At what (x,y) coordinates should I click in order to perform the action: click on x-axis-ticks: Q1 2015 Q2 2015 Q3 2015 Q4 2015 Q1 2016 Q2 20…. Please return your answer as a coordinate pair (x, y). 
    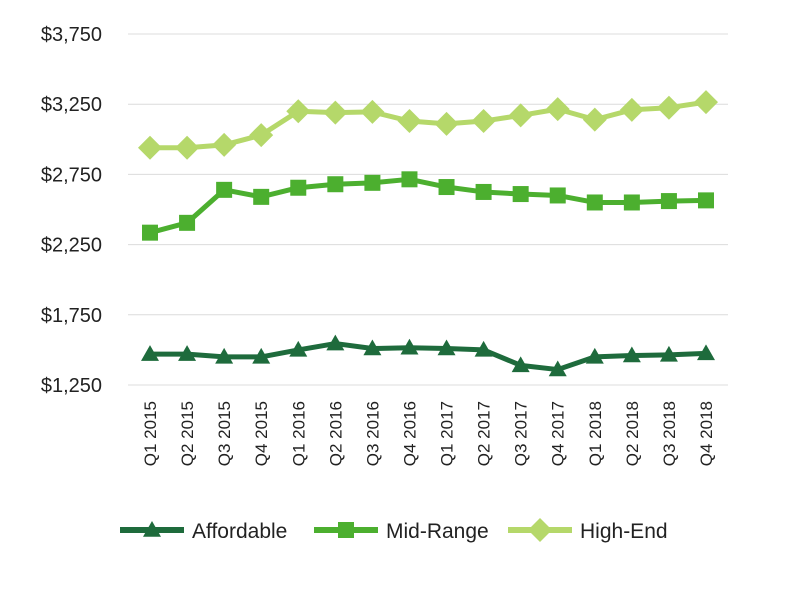
    Looking at the image, I should click on (428, 433).